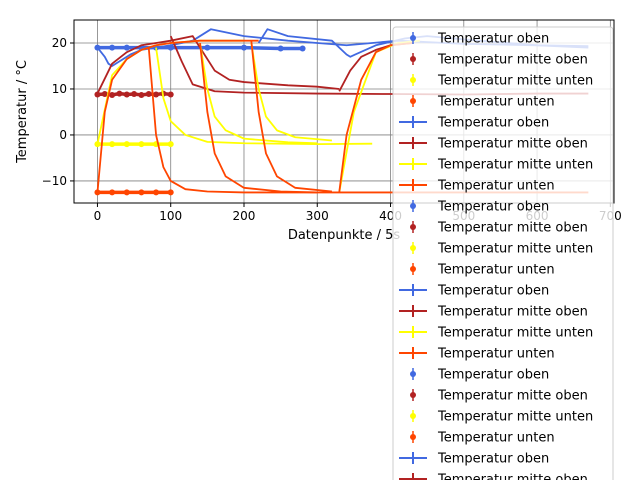 The height and width of the screenshot is (480, 640). I want to click on series-band-temperatur-oben, so click(200, 48).